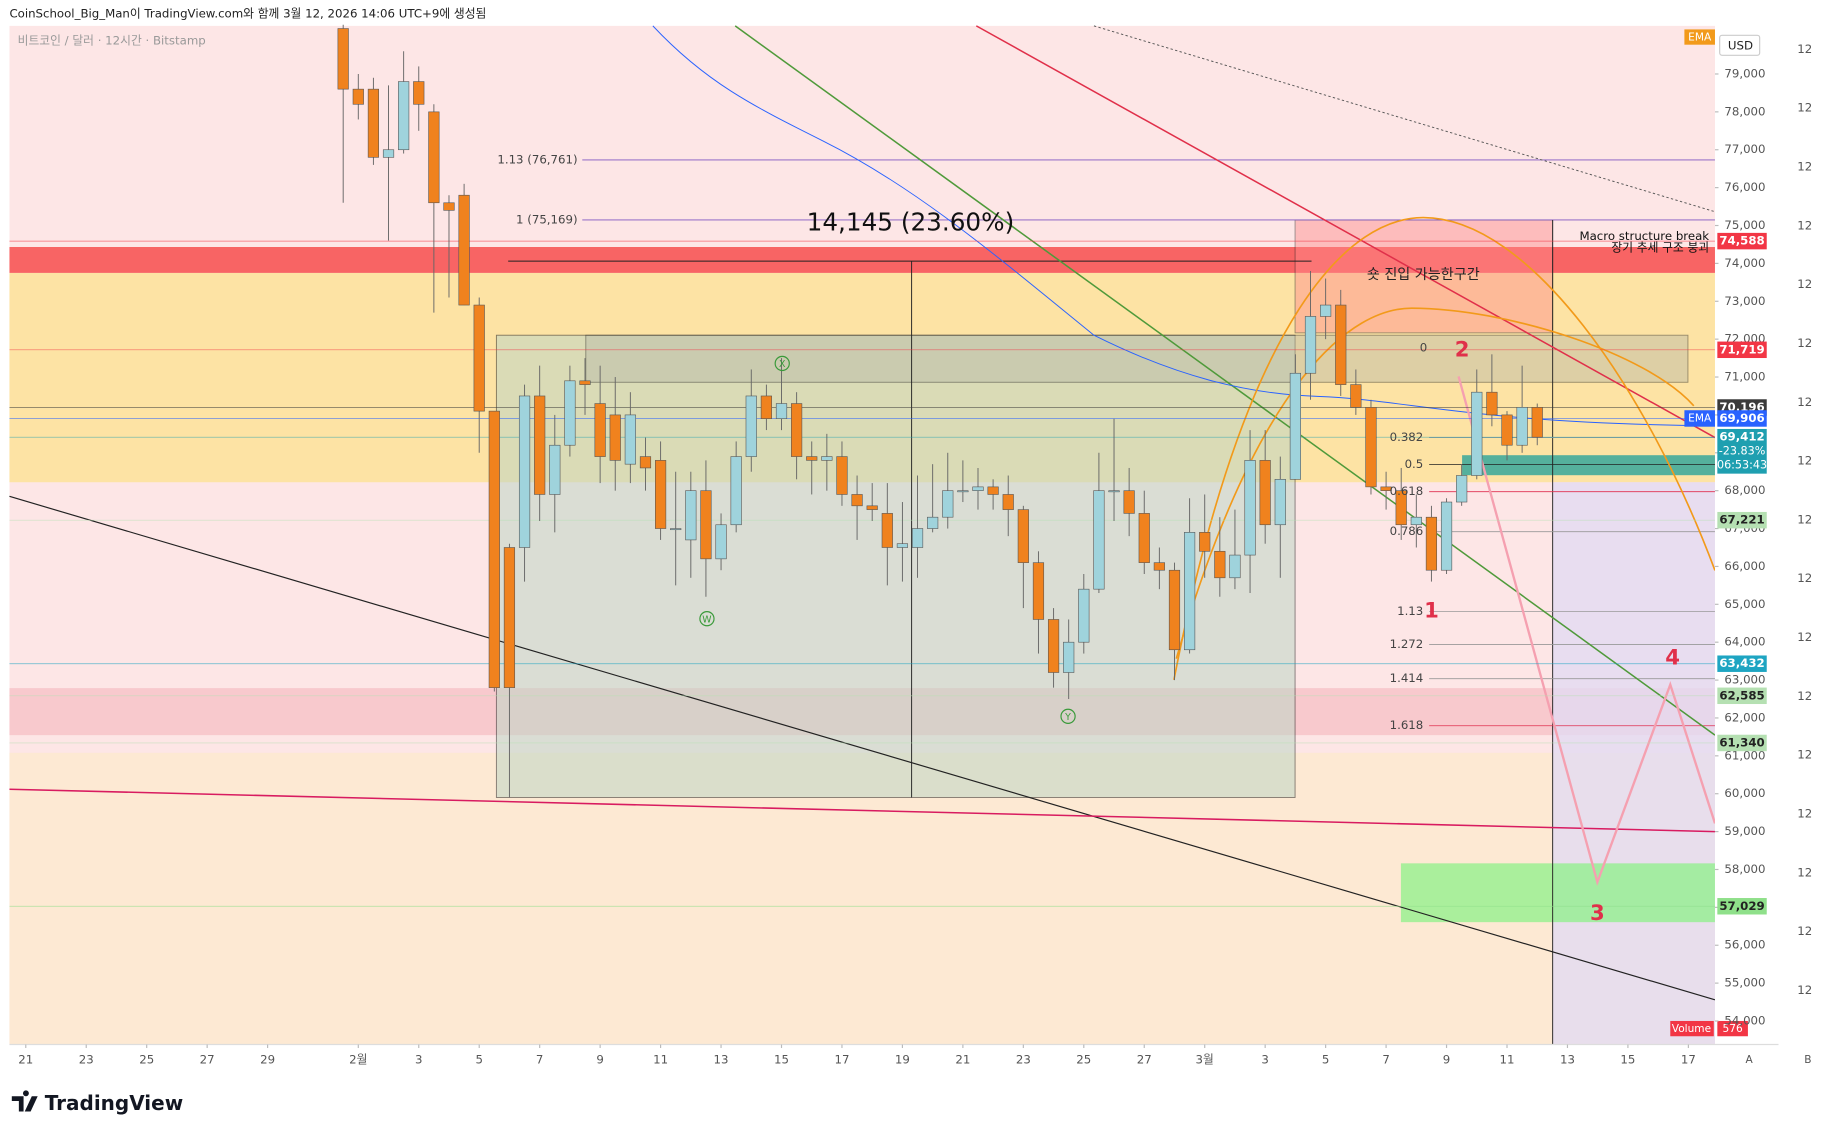 The width and height of the screenshot is (1835, 1128). Describe the element at coordinates (1741, 906) in the screenshot. I see `price-tag-label: 57,029` at that location.